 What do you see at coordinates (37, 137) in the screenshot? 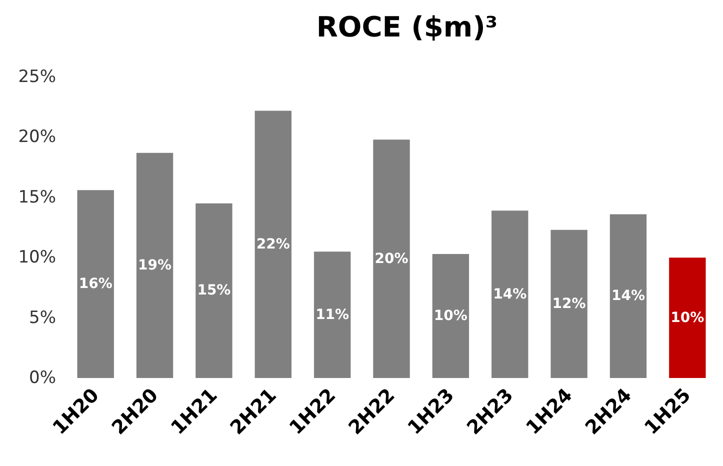
I see `y-tick-label: 20%` at bounding box center [37, 137].